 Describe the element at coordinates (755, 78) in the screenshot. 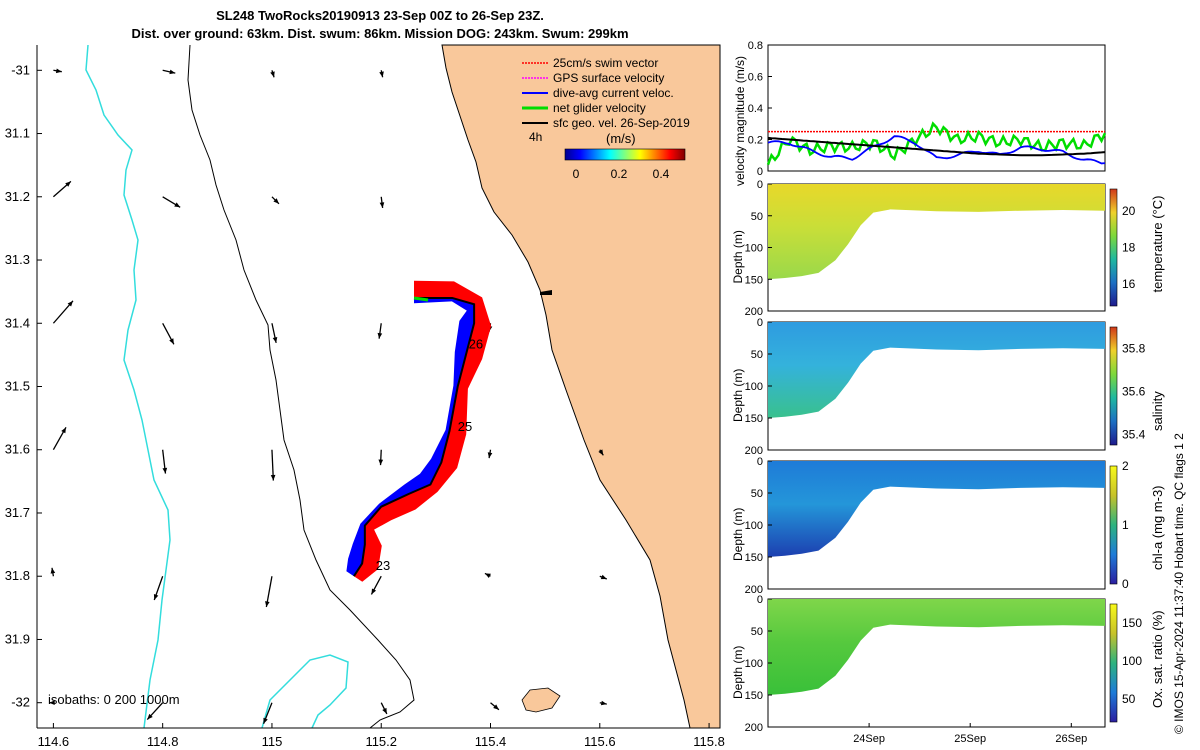

I see `velocity-ytick-label: 0.6` at that location.